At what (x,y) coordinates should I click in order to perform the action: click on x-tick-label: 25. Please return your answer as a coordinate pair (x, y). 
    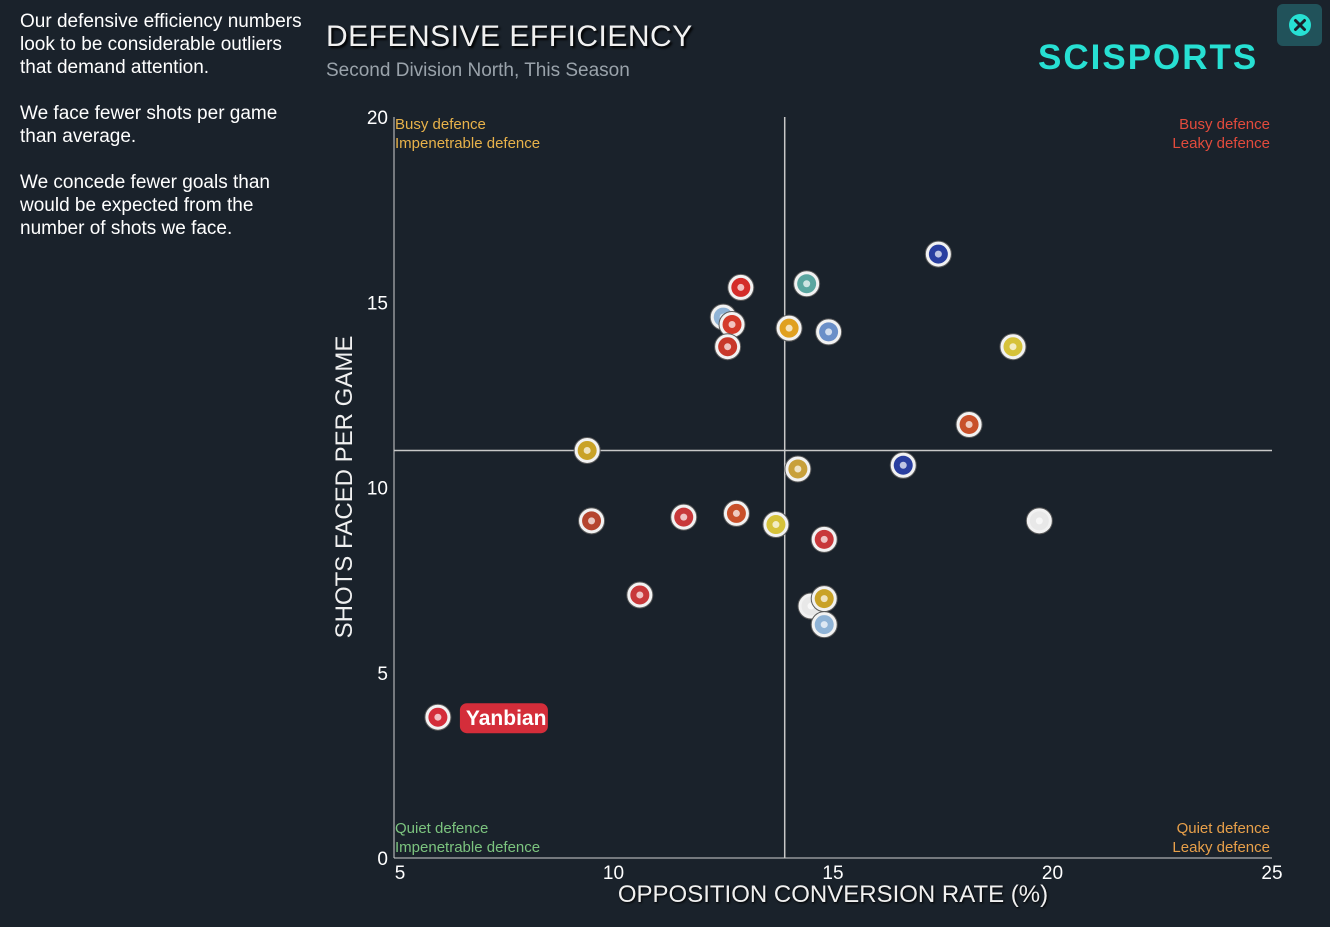
    Looking at the image, I should click on (1271, 873).